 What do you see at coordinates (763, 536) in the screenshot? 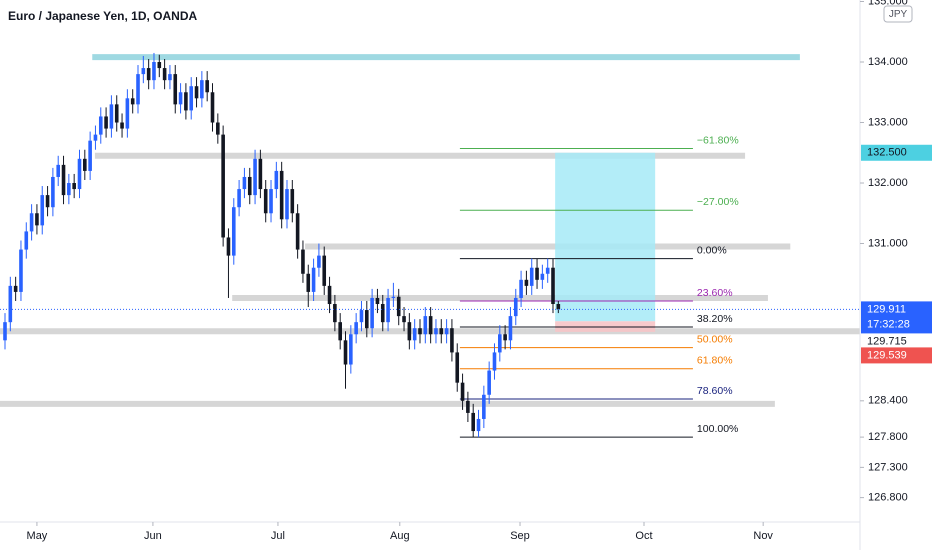
I see `x-tick-label: Nov` at bounding box center [763, 536].